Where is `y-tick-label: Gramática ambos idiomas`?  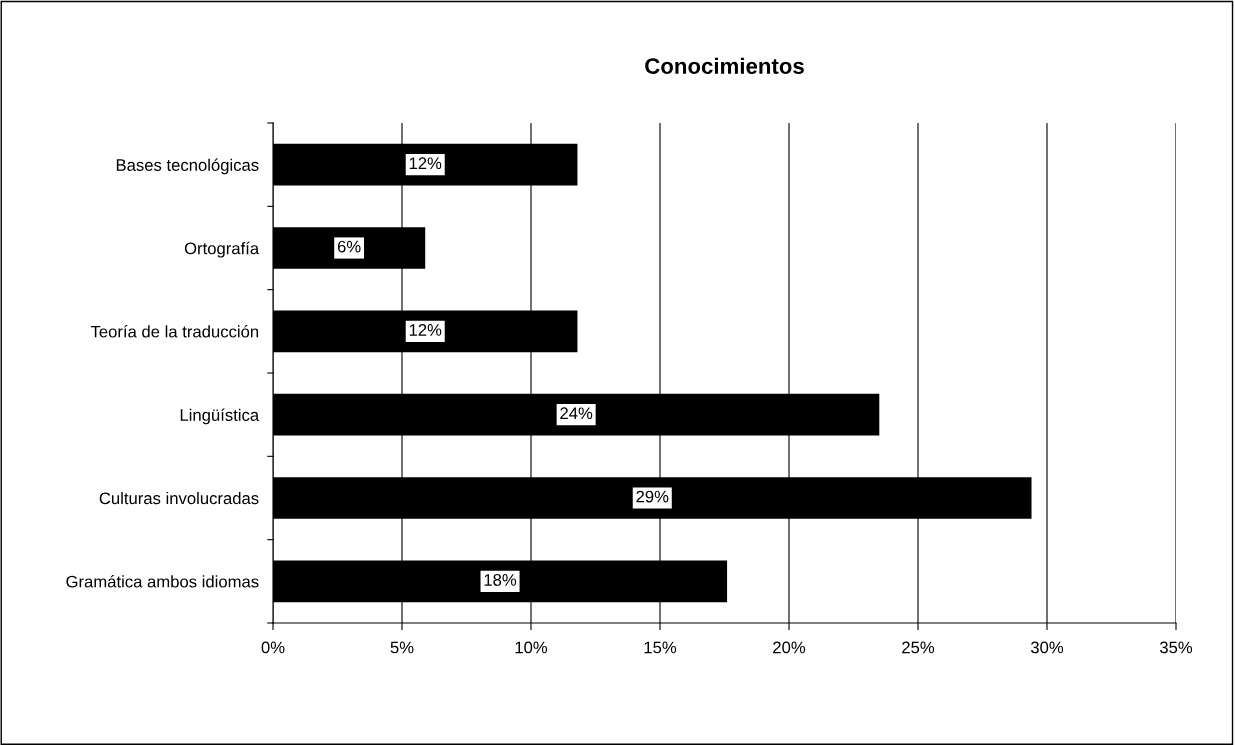
y-tick-label: Gramática ambos idiomas is located at coordinates (162, 581).